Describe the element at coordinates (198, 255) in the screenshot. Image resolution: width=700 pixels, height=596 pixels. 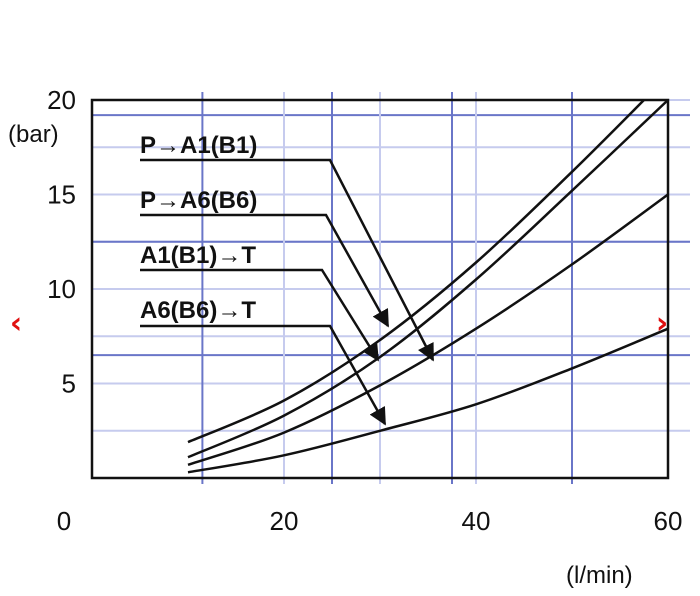
I see `curve-label-3: A1(B1)→T` at that location.